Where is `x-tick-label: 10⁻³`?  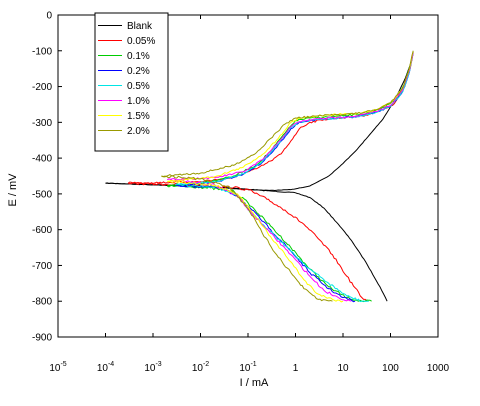 x-tick-label: 10⁻³ is located at coordinates (152, 367).